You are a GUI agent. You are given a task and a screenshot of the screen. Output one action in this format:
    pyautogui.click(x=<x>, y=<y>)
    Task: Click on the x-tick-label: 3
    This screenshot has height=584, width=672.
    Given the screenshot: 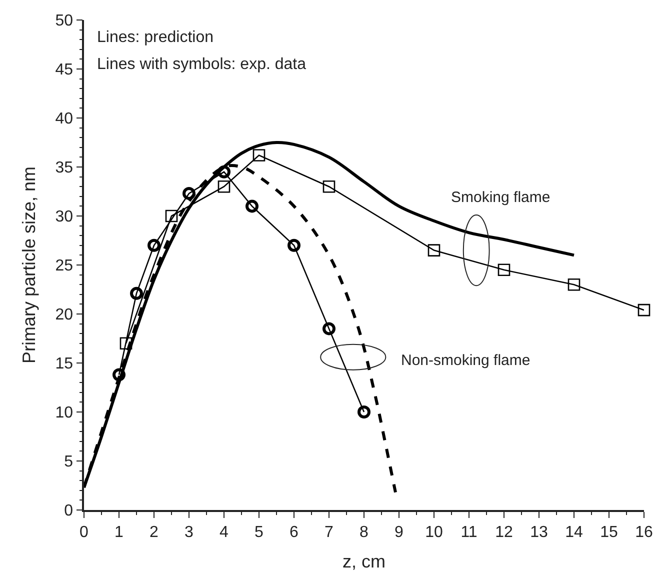 What is the action you would take?
    pyautogui.click(x=189, y=532)
    